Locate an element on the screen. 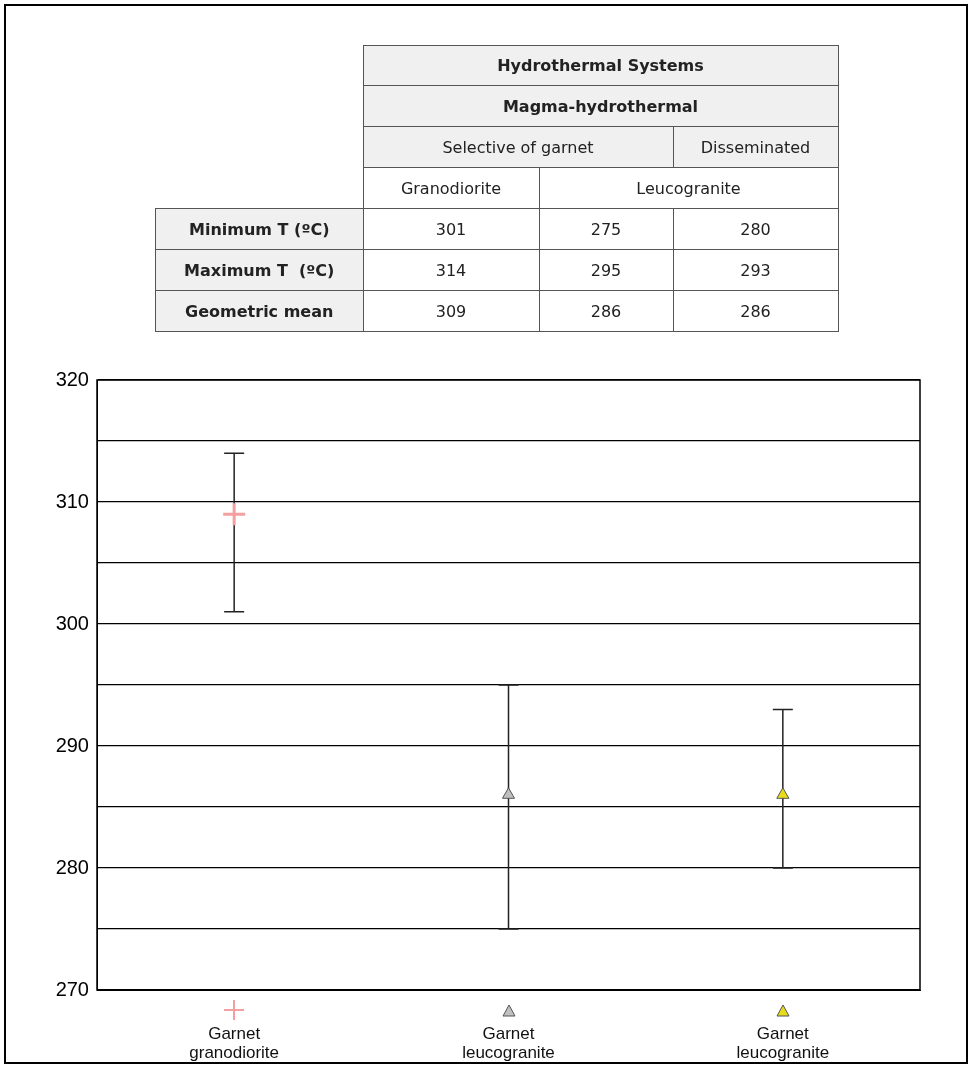 The height and width of the screenshot is (1068, 976). y-tick-label: 300 is located at coordinates (72, 622).